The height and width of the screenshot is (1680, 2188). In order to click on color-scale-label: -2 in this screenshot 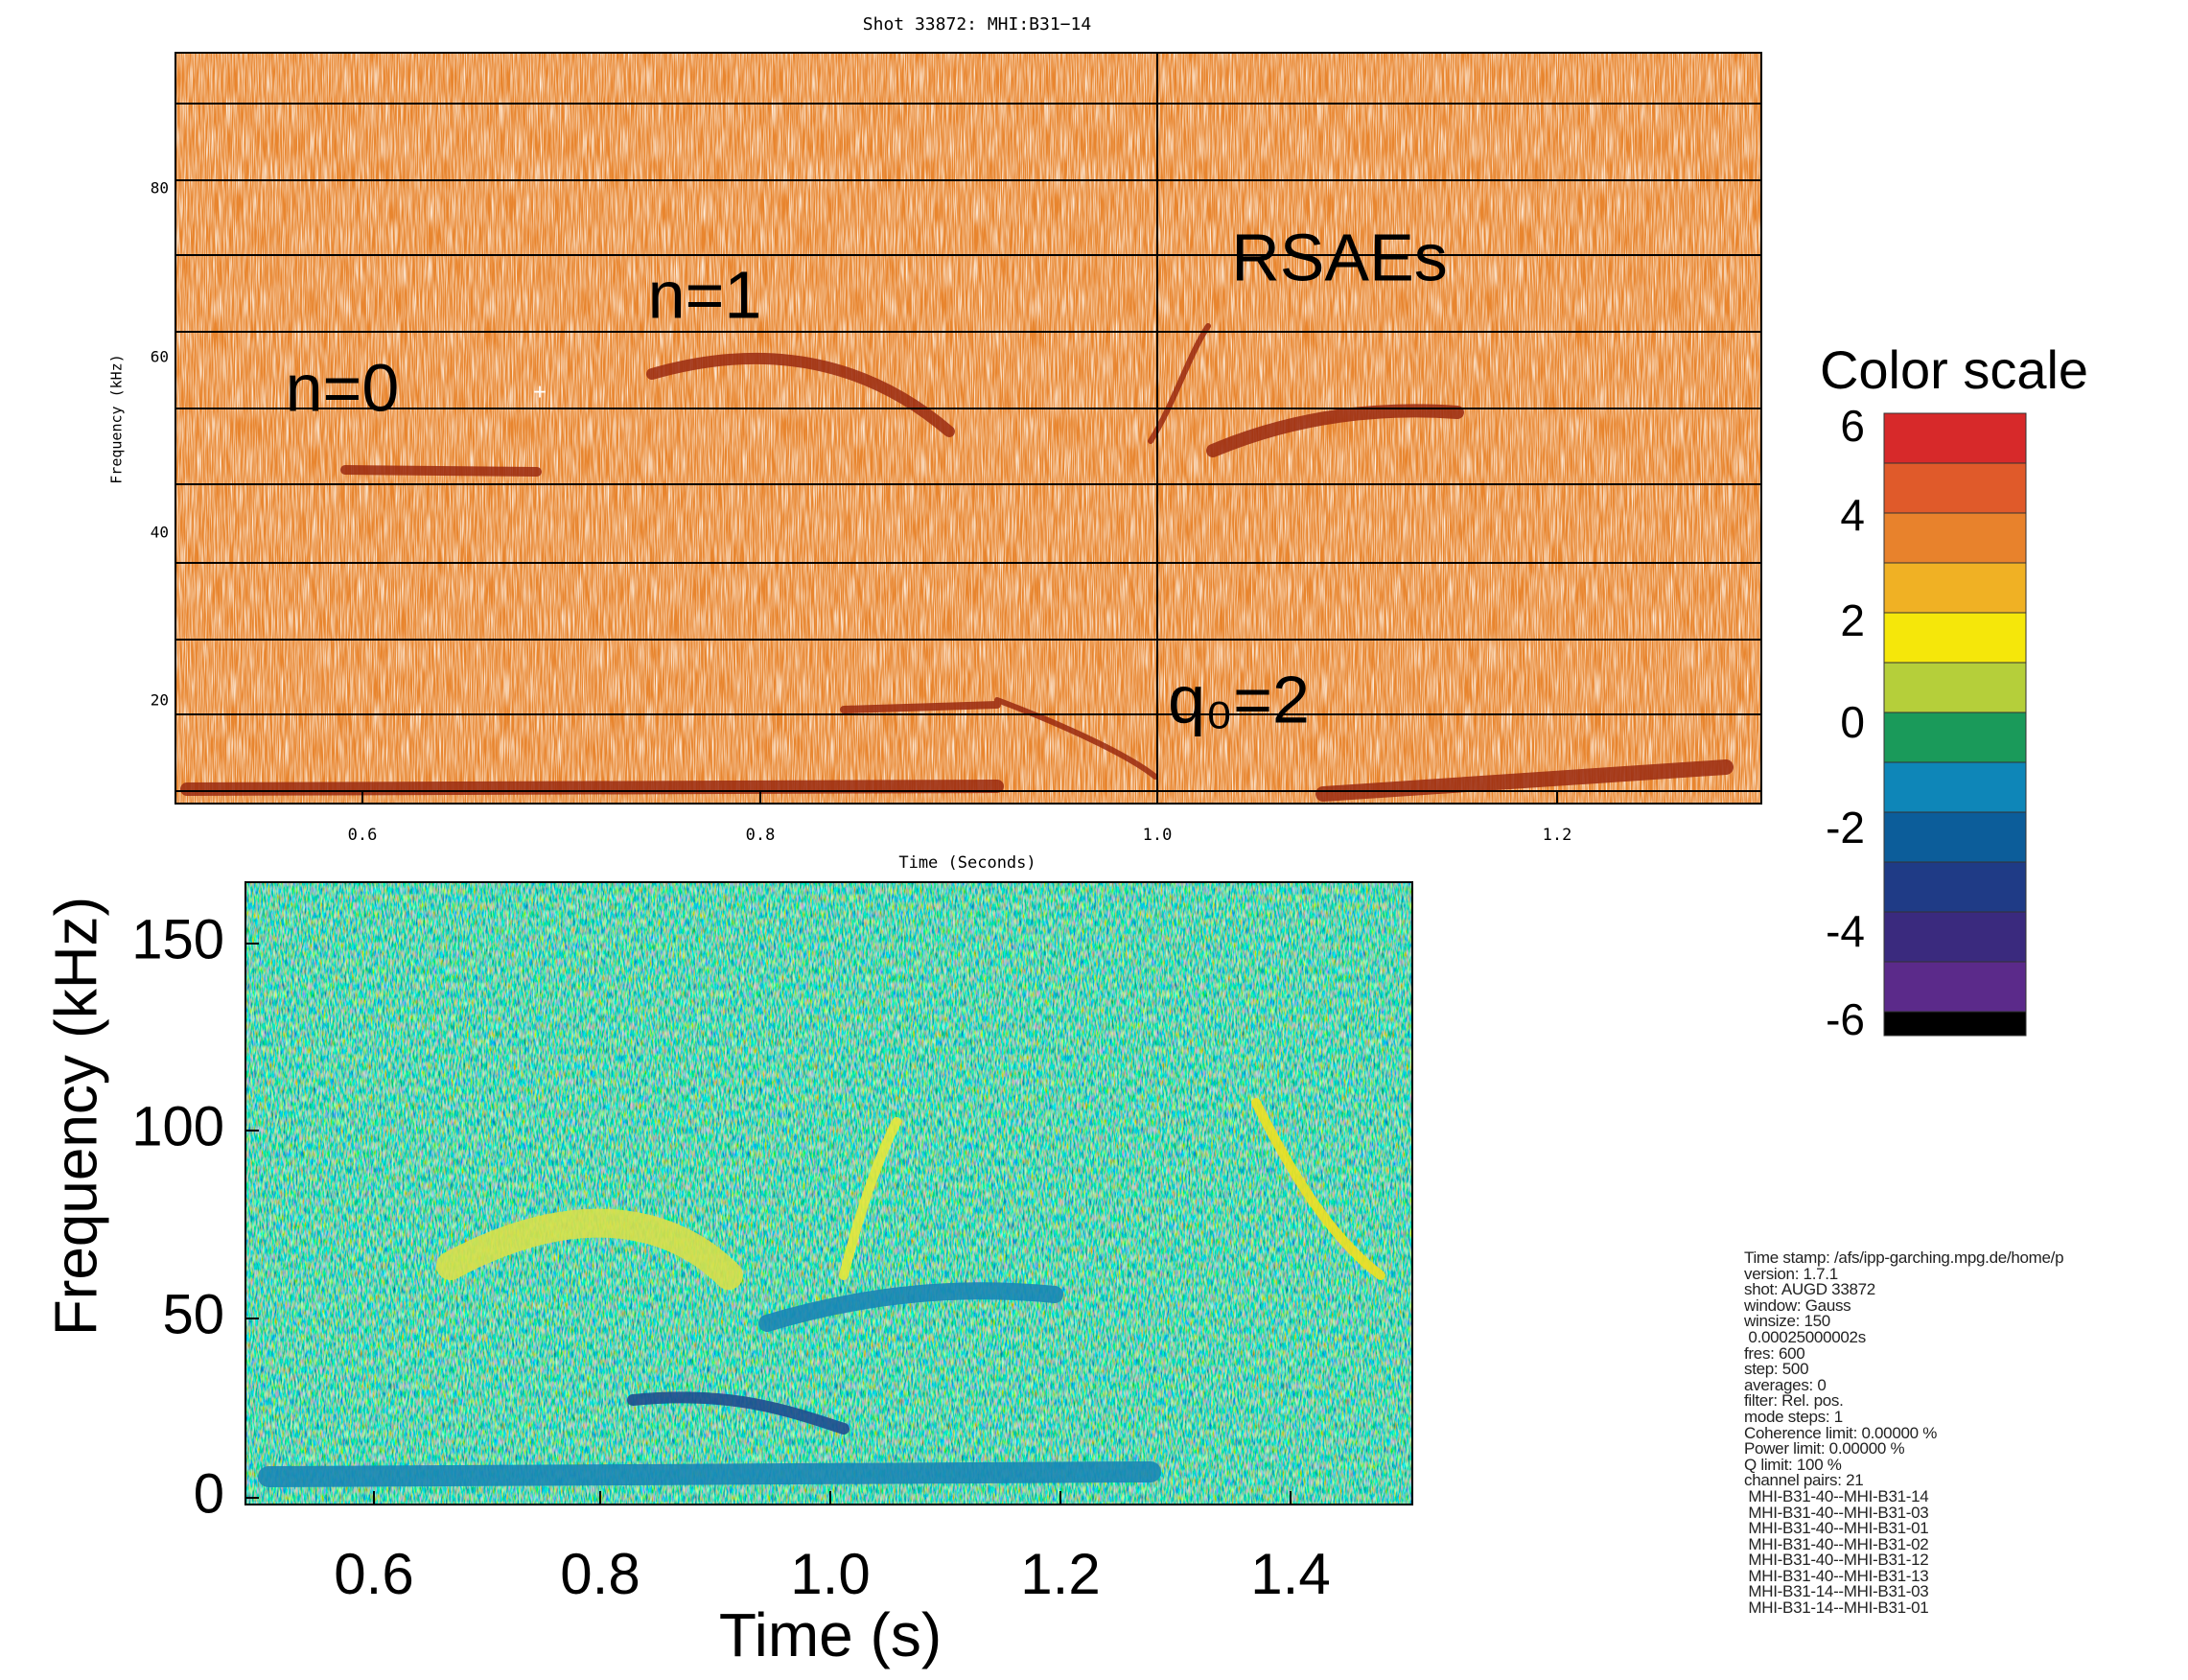, I will do `click(1846, 827)`.